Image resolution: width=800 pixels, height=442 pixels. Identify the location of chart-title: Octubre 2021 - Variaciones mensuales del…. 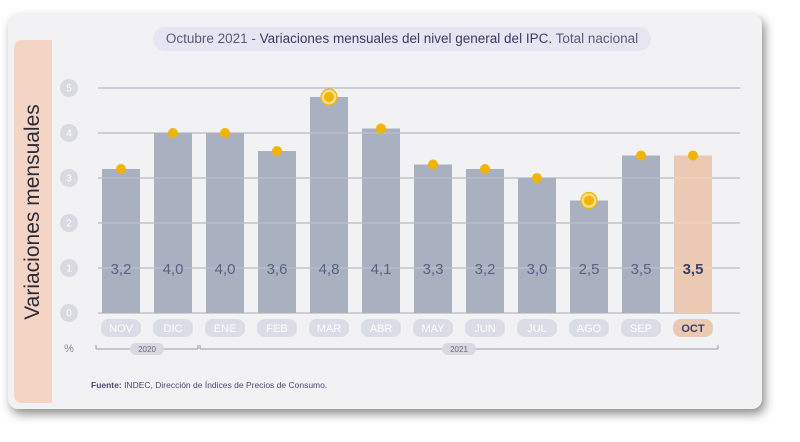
(402, 39).